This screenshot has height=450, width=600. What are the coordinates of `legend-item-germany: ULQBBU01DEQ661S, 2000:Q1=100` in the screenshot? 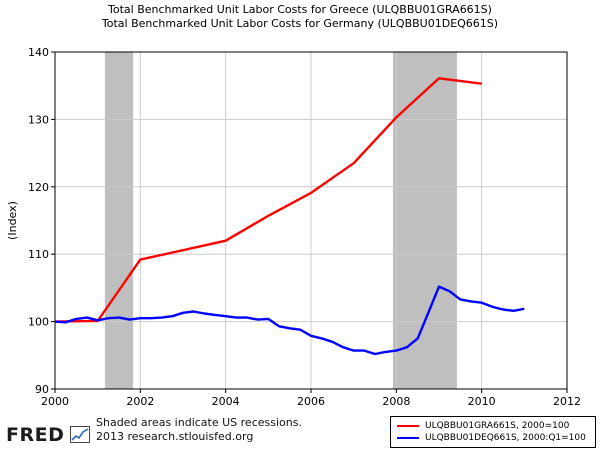 It's located at (491, 438).